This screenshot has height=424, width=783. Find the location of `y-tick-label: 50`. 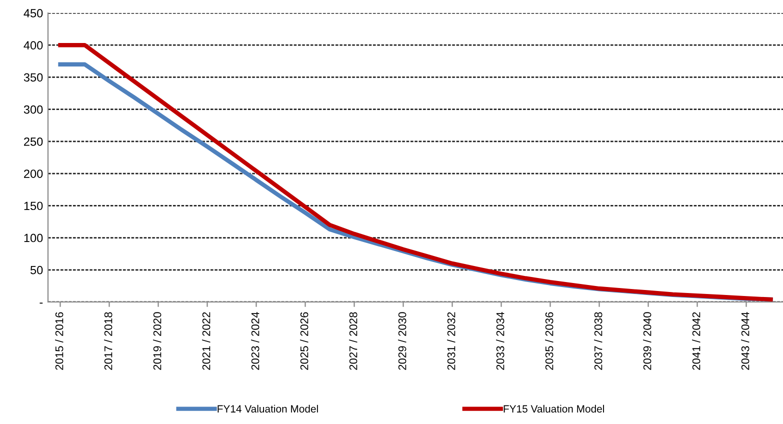

y-tick-label: 50 is located at coordinates (36, 270).